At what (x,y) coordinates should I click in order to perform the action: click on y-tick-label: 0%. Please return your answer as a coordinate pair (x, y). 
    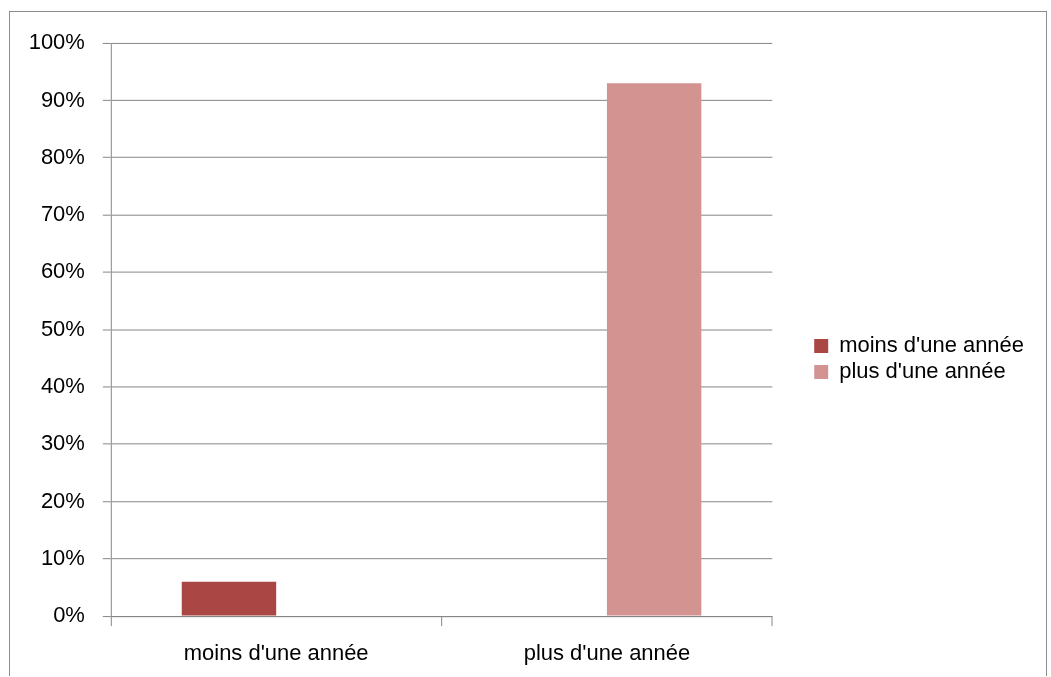
    Looking at the image, I should click on (69, 615).